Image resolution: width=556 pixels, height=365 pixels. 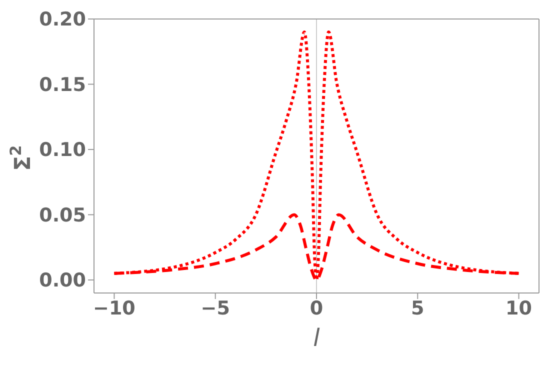 What do you see at coordinates (316, 338) in the screenshot?
I see `x-axis-title: l` at bounding box center [316, 338].